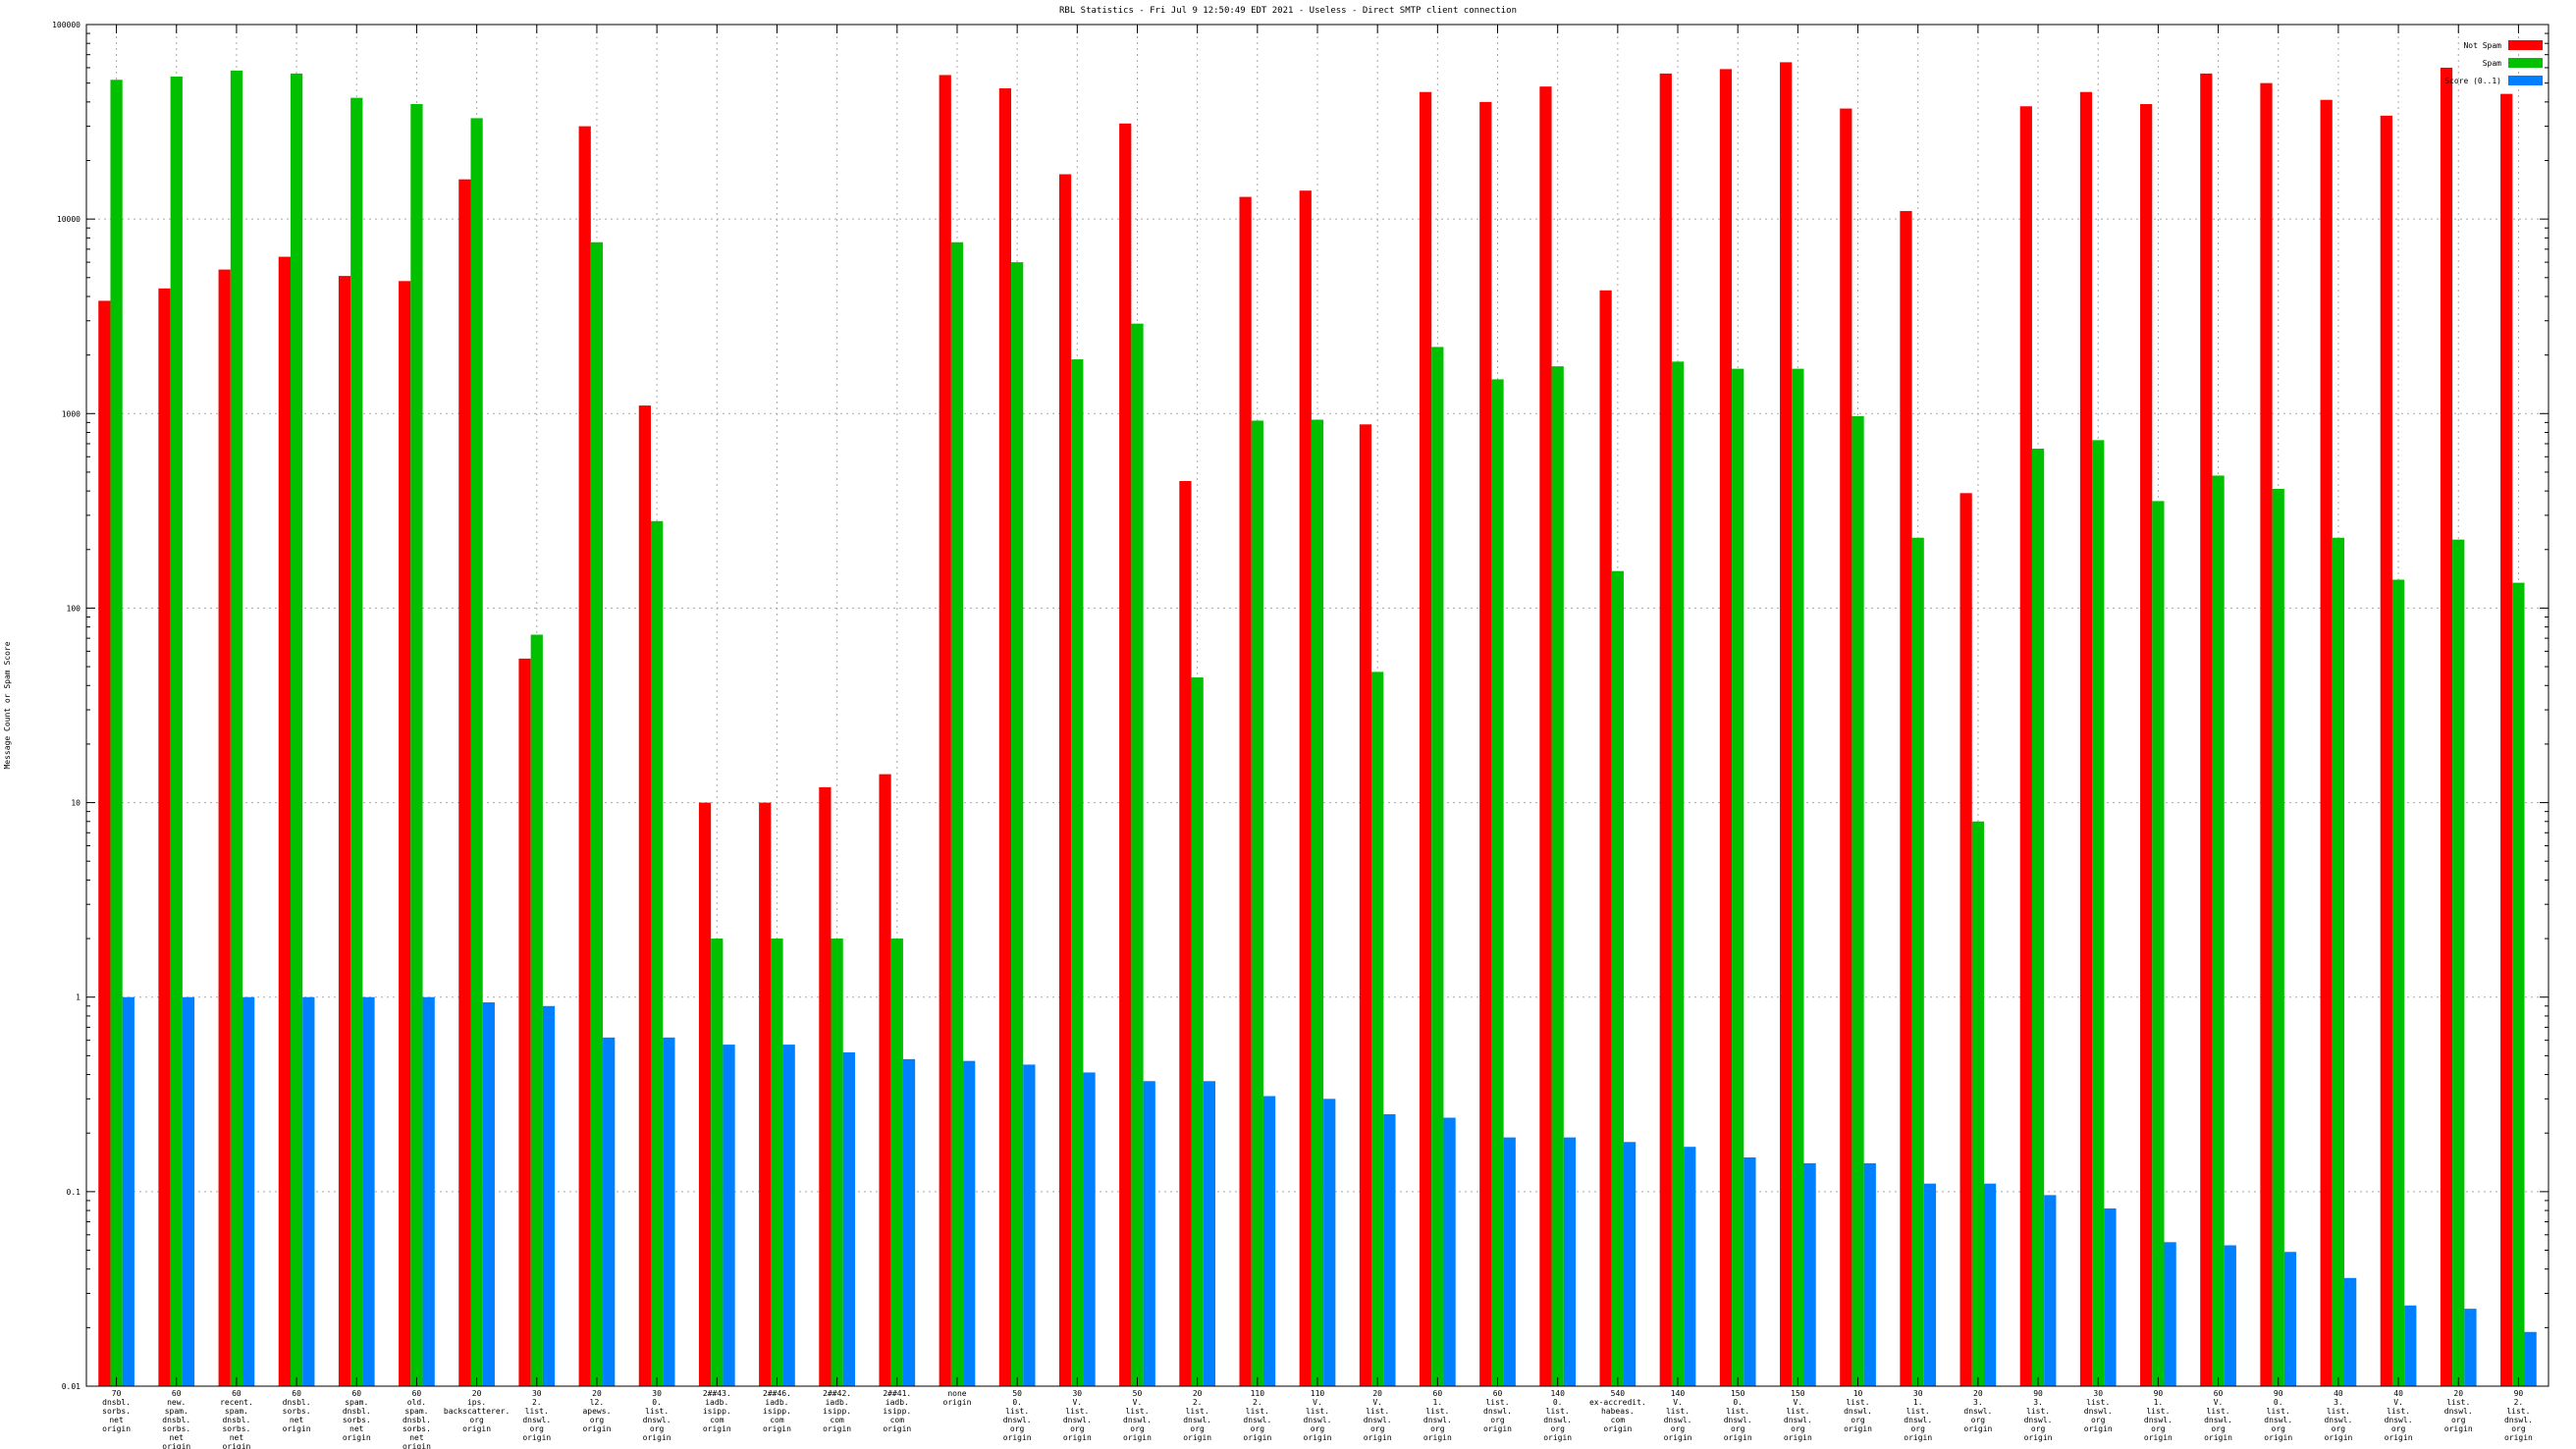 This screenshot has width=2576, height=1449. Describe the element at coordinates (71, 1386) in the screenshot. I see `y-tick-label: 0.01` at that location.